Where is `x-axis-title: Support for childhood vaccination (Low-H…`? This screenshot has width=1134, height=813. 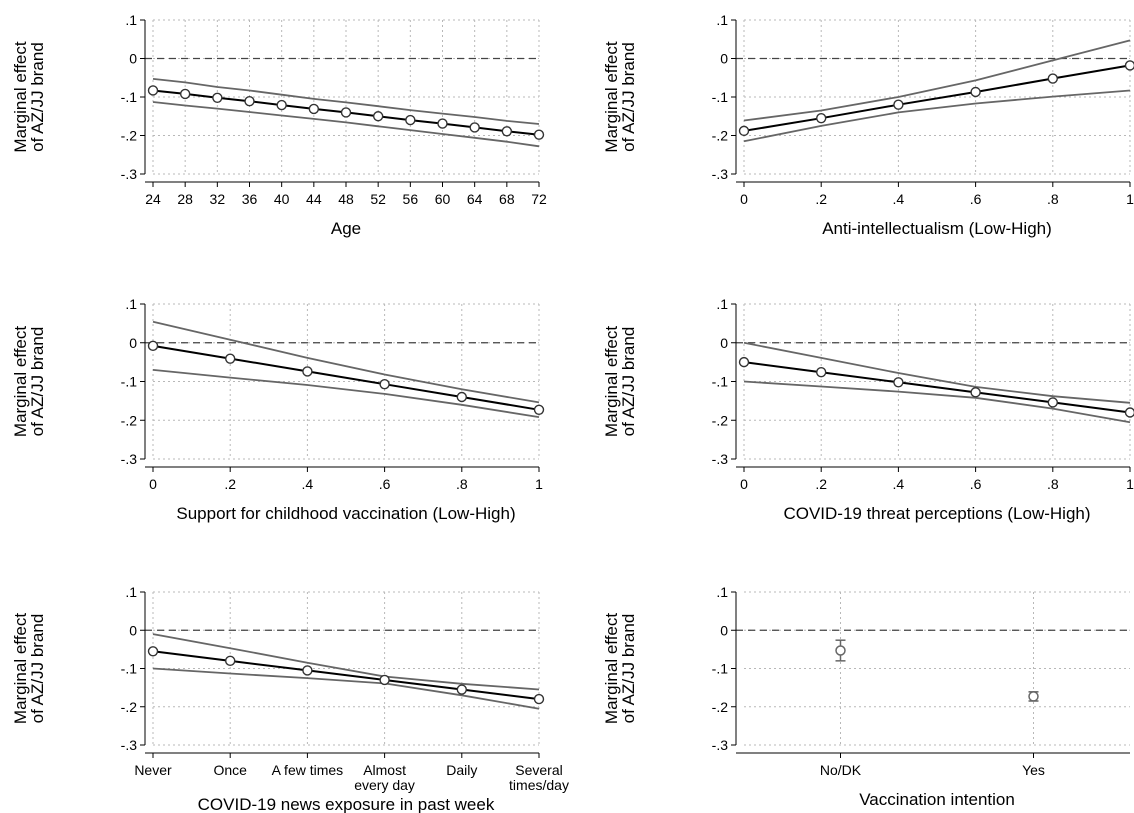
x-axis-title: Support for childhood vaccination (Low-H… is located at coordinates (345, 513).